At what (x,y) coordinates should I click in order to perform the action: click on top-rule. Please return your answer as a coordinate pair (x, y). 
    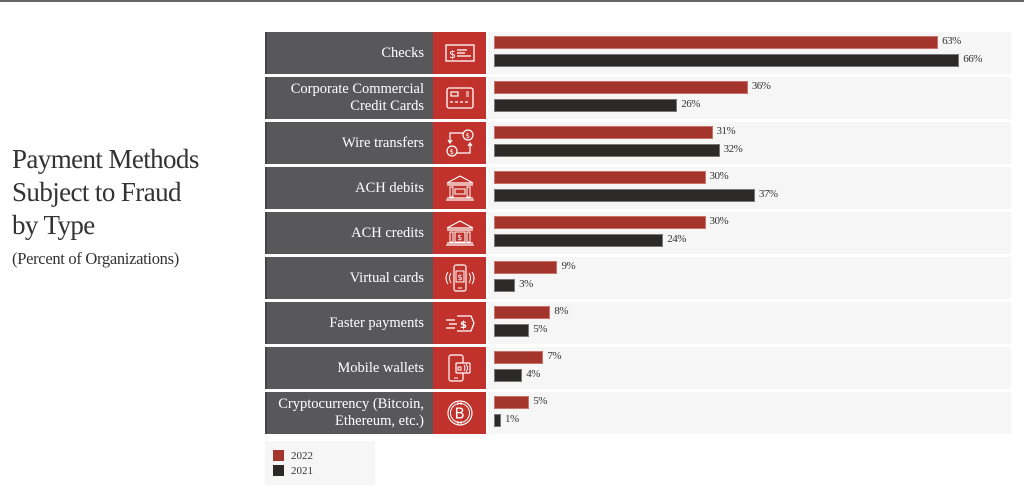
    Looking at the image, I should click on (512, 1).